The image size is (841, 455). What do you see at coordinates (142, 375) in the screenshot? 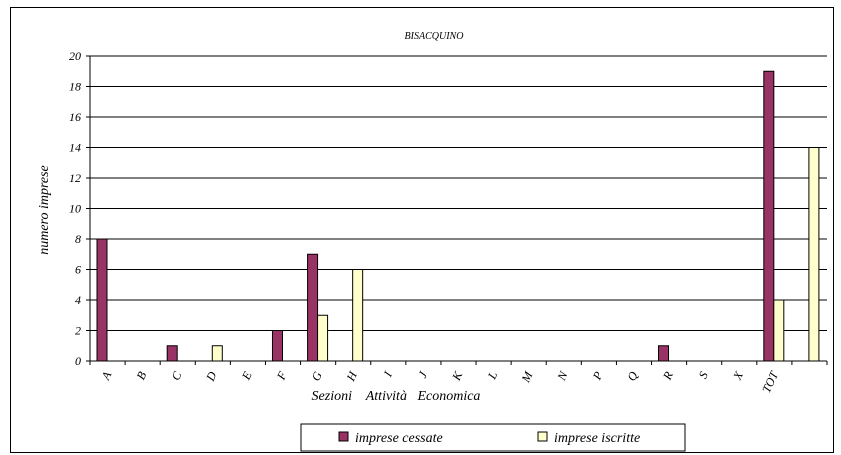
I see `x-tick-label: B` at bounding box center [142, 375].